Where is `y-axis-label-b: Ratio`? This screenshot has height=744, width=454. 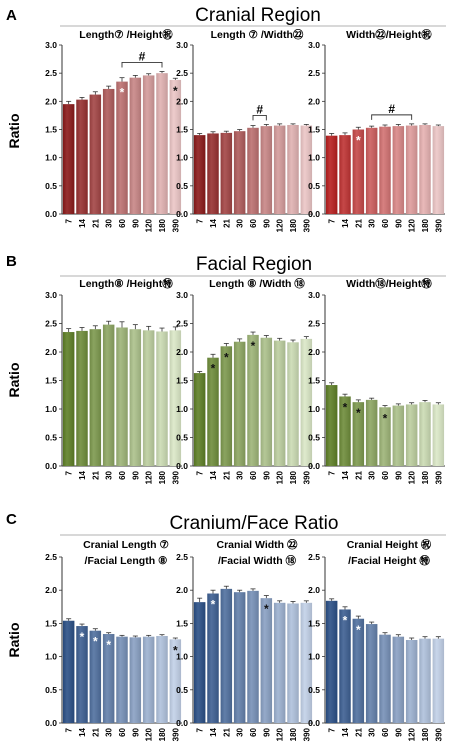
y-axis-label-b: Ratio is located at coordinates (14, 380).